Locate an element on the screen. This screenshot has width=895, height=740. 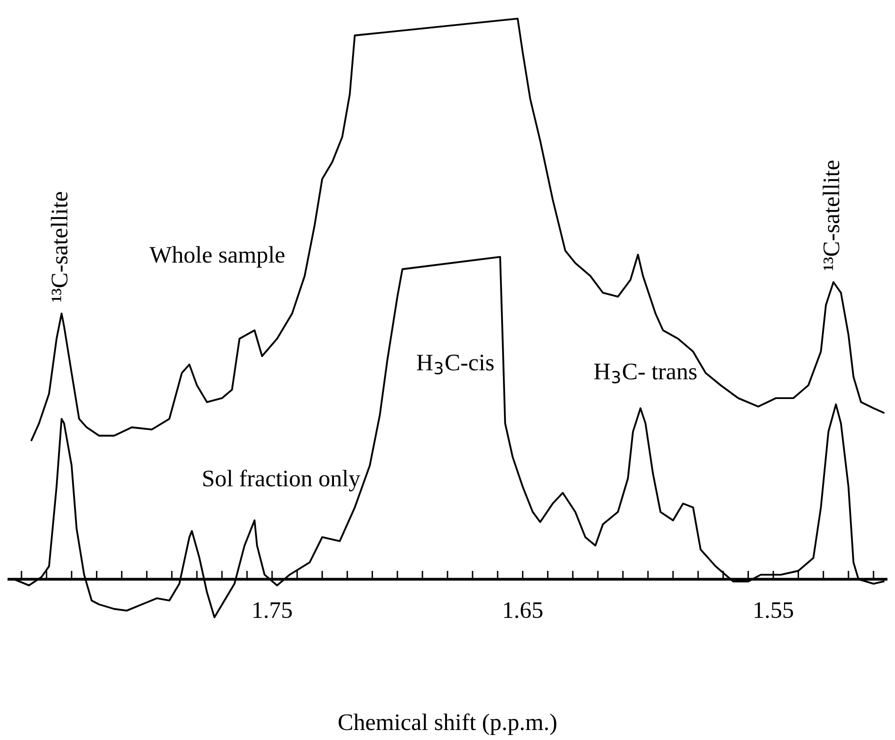
series-label: Sol fraction only is located at coordinates (281, 481).